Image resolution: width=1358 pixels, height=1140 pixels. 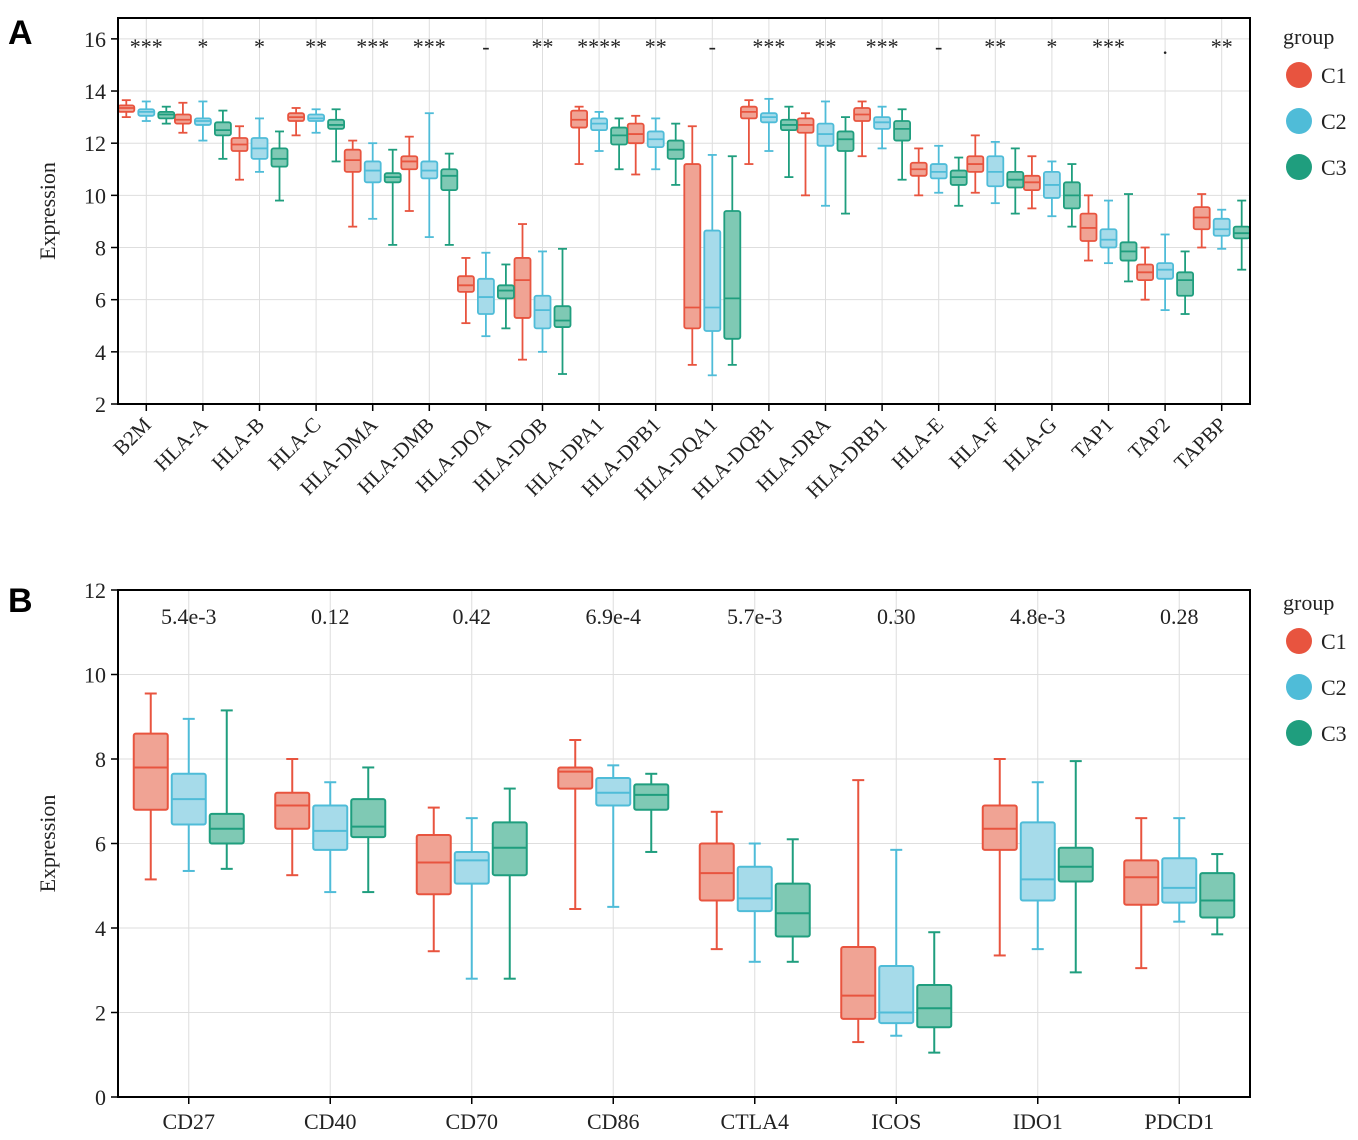 I want to click on x-tick-label: HLA-F, so click(x=974, y=443).